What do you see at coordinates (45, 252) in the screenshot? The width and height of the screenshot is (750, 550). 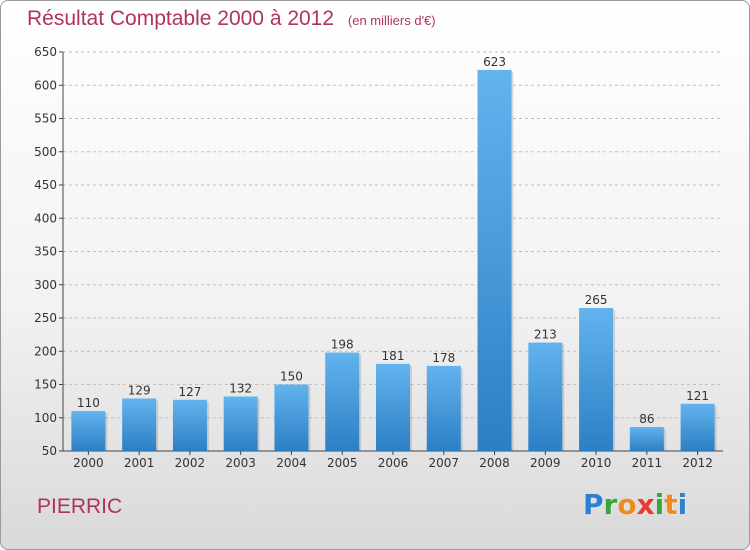 I see `y-tick-label: 350` at bounding box center [45, 252].